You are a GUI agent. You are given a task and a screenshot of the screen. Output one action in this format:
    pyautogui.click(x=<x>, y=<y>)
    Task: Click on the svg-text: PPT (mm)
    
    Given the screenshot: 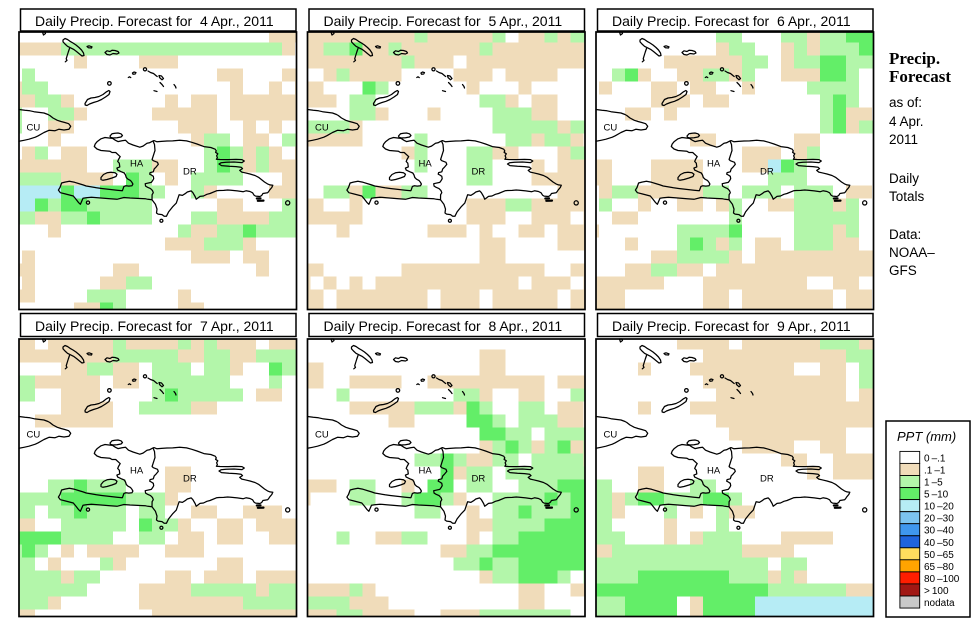 What is the action you would take?
    pyautogui.click(x=926, y=436)
    